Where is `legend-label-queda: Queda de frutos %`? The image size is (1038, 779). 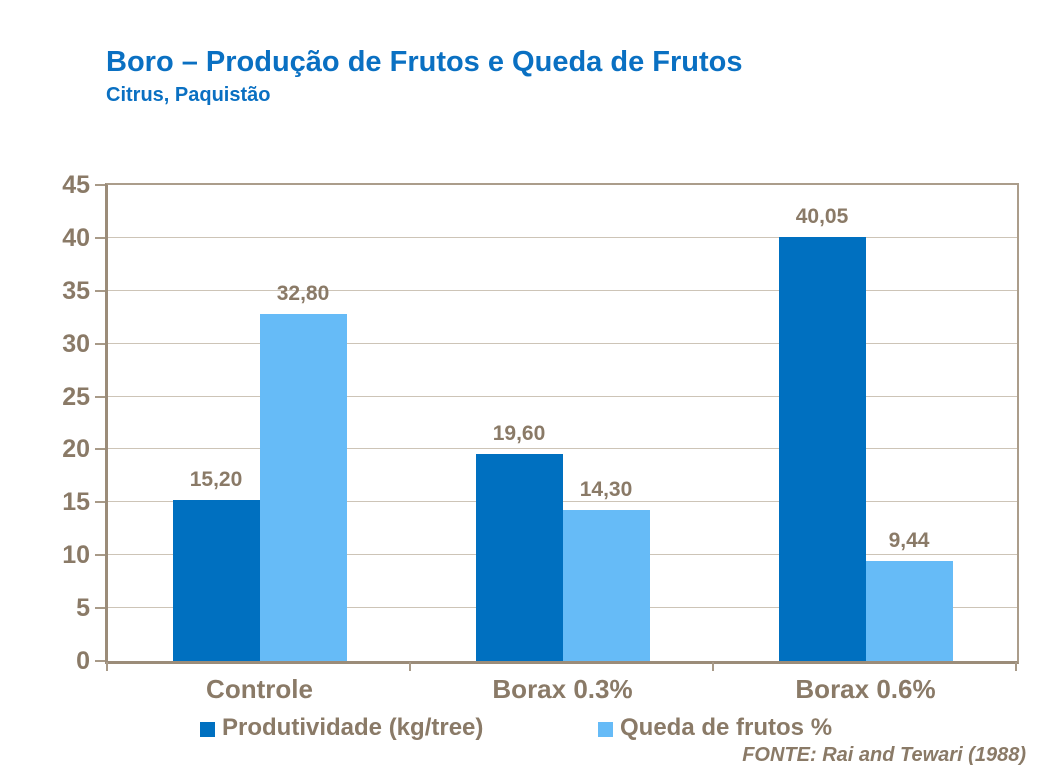 legend-label-queda: Queda de frutos % is located at coordinates (726, 727).